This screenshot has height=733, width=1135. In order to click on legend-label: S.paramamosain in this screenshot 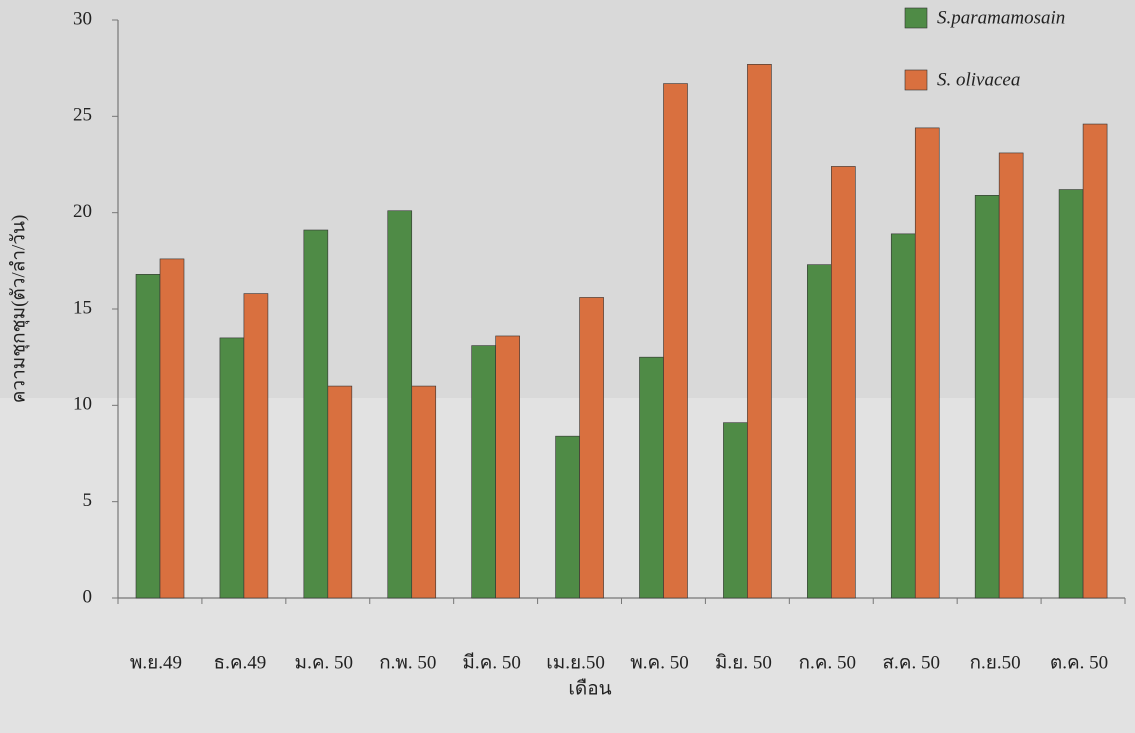, I will do `click(1001, 17)`.